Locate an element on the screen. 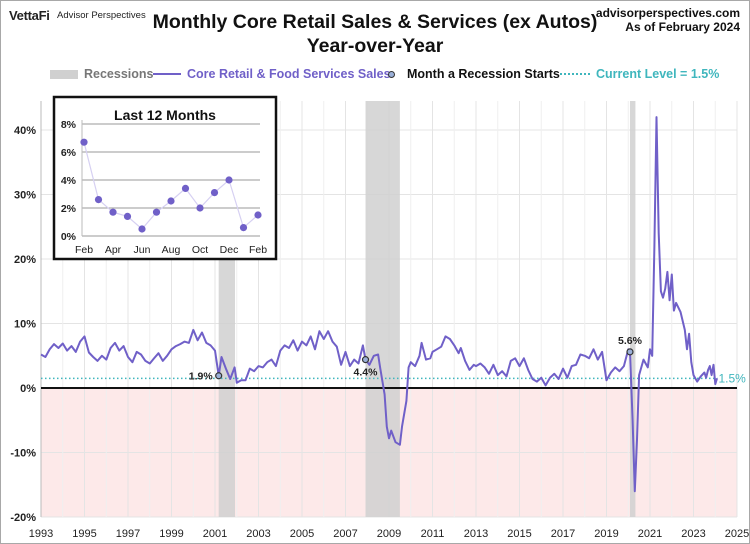 Image resolution: width=750 pixels, height=544 pixels. x-tick-label: 2009 is located at coordinates (389, 534).